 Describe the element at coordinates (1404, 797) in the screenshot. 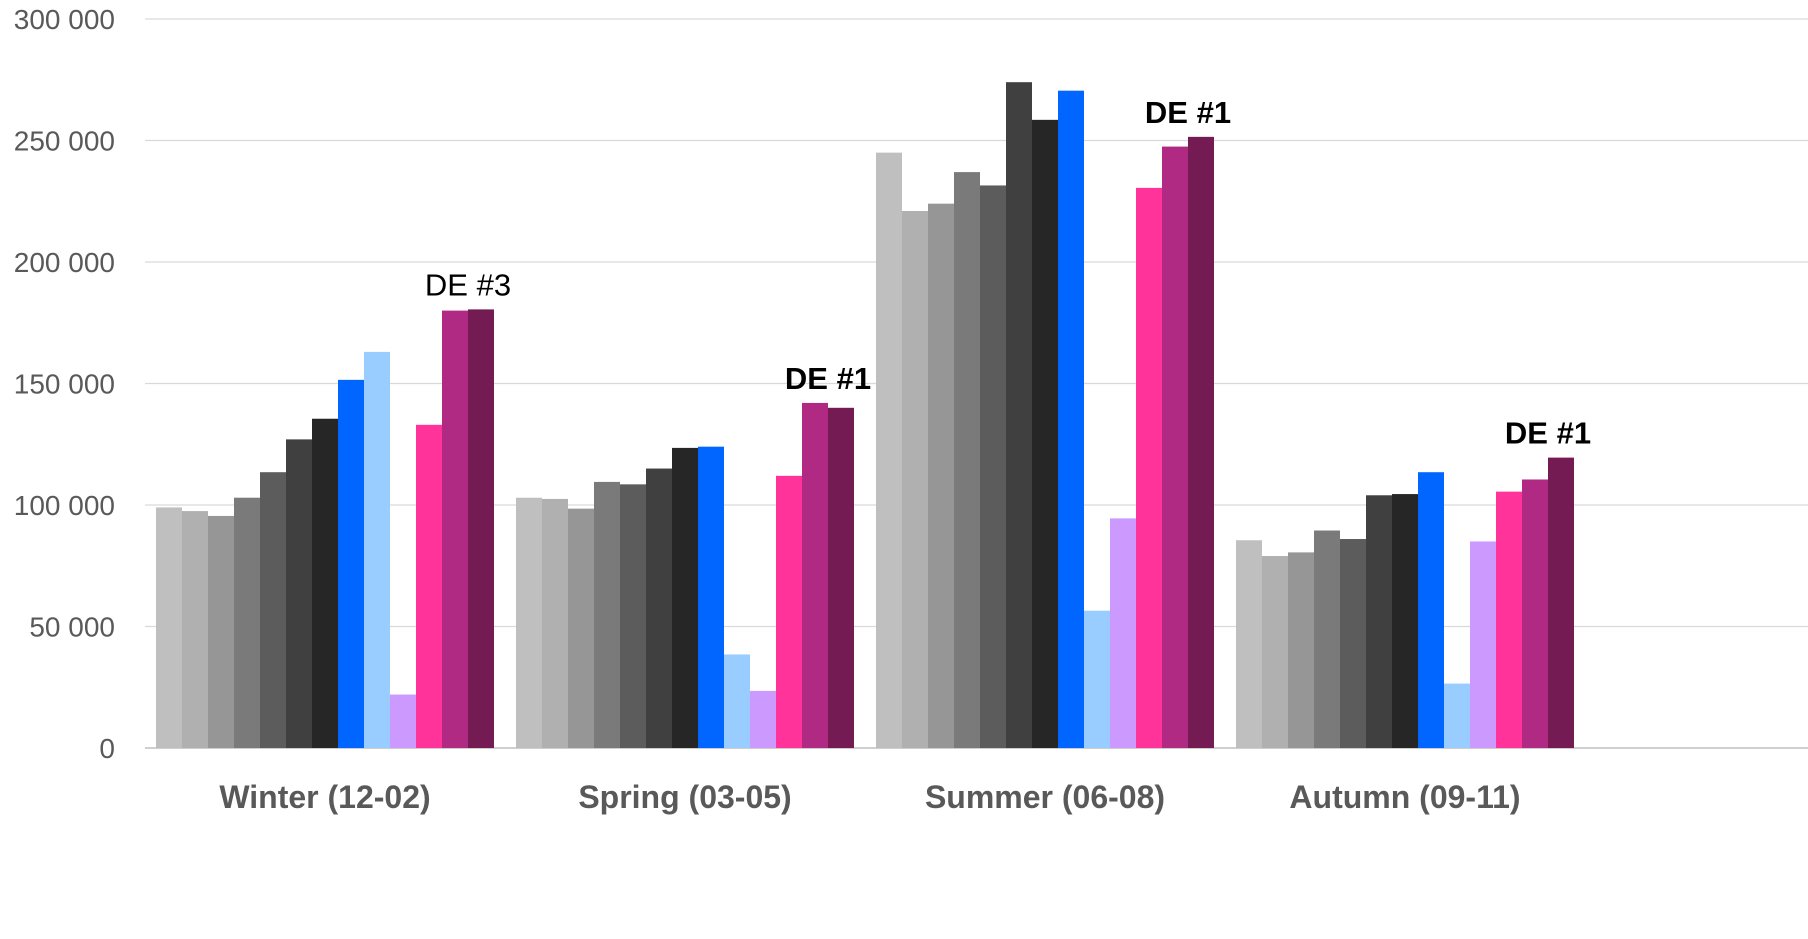

I see `x-category-label: Autumn (09-11)` at that location.